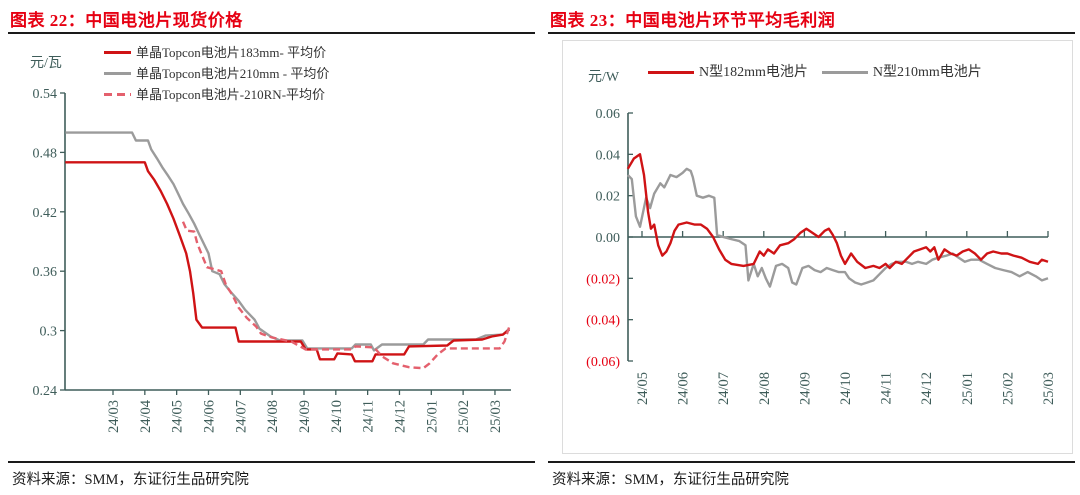 The height and width of the screenshot is (495, 1080). What do you see at coordinates (608, 238) in the screenshot?
I see `y-tick-label: 0.00` at bounding box center [608, 238].